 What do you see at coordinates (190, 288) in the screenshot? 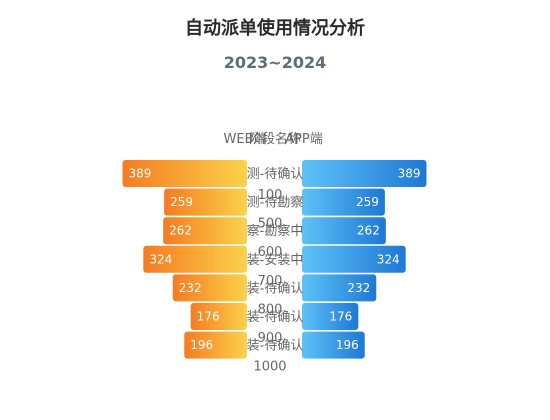
I see `web-value-label: 232` at bounding box center [190, 288].